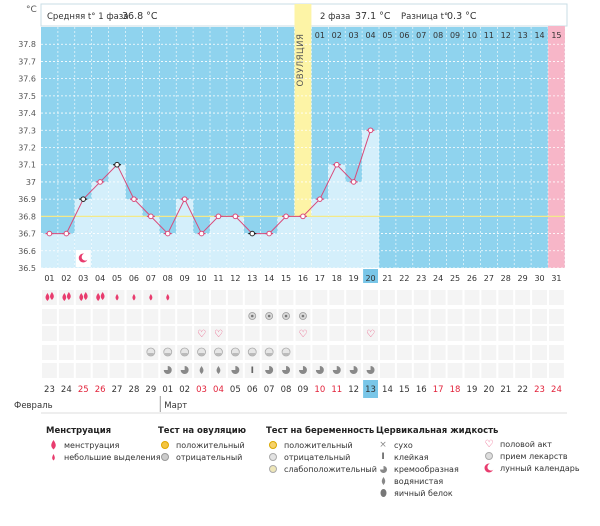  What do you see at coordinates (100, 390) in the screenshot?
I see `calendar-date: 26` at bounding box center [100, 390].